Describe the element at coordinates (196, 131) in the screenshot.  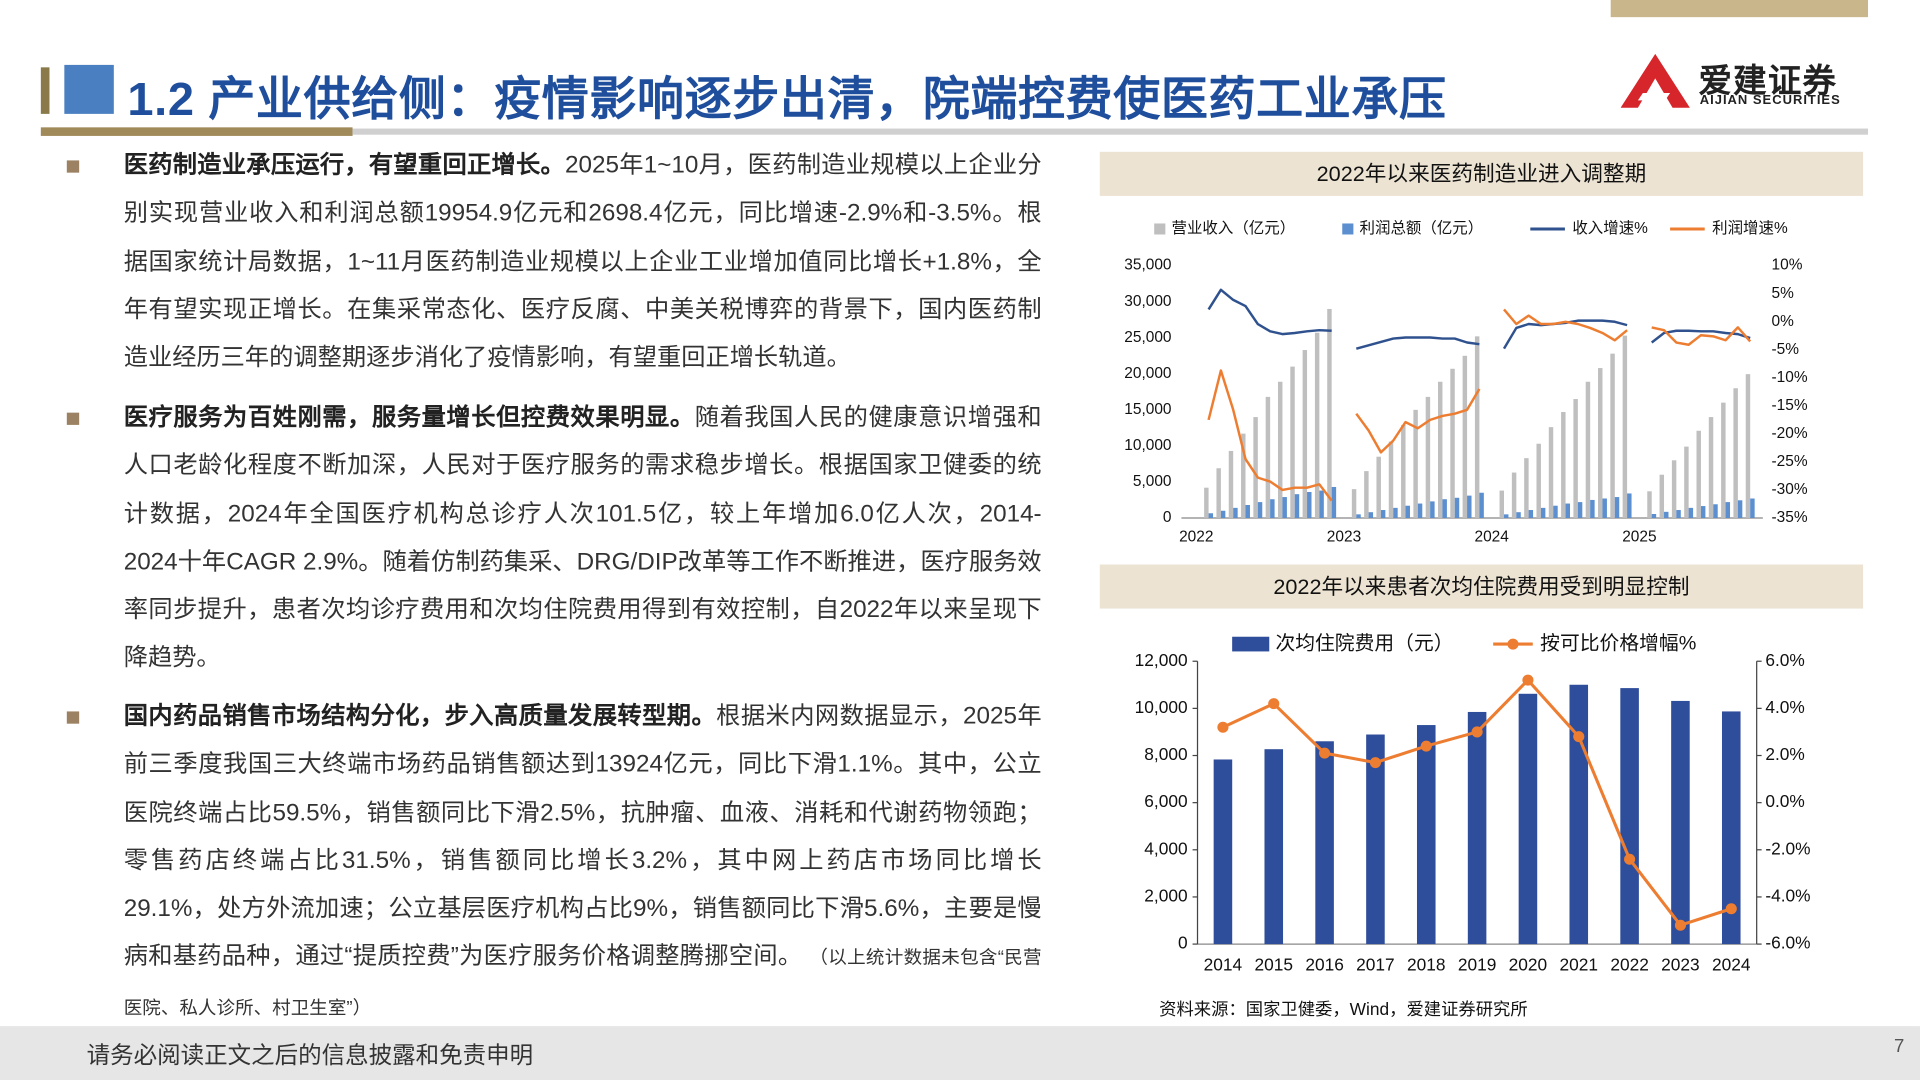
I see `divider-accent` at that location.